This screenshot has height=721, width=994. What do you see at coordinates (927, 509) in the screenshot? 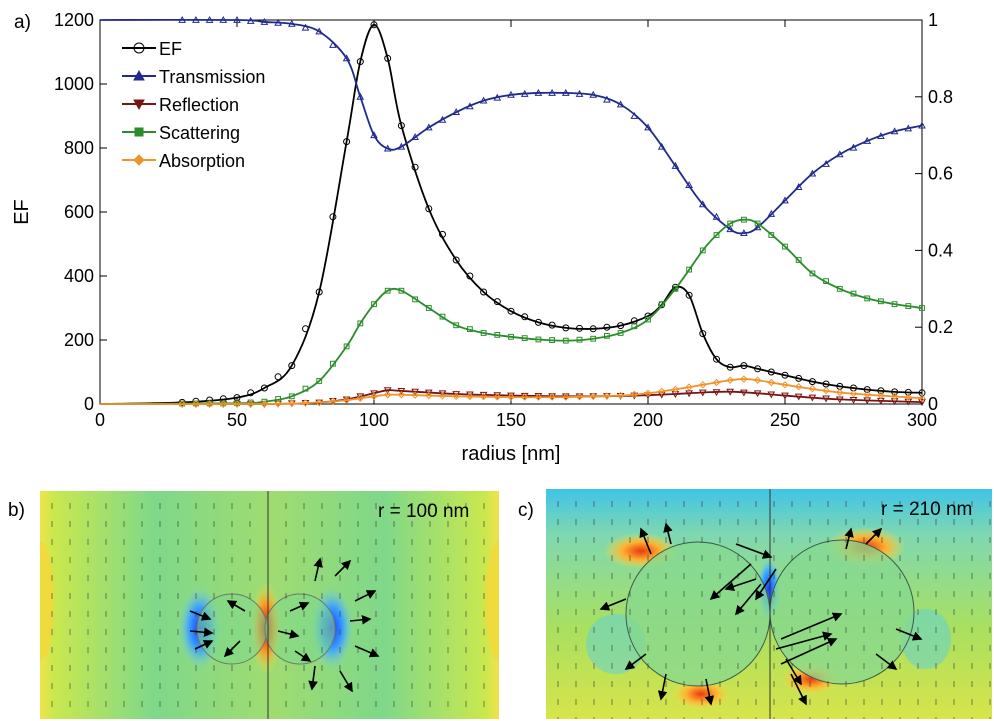
I see `panel-c-radius-annotation: r = 210 nm` at bounding box center [927, 509].